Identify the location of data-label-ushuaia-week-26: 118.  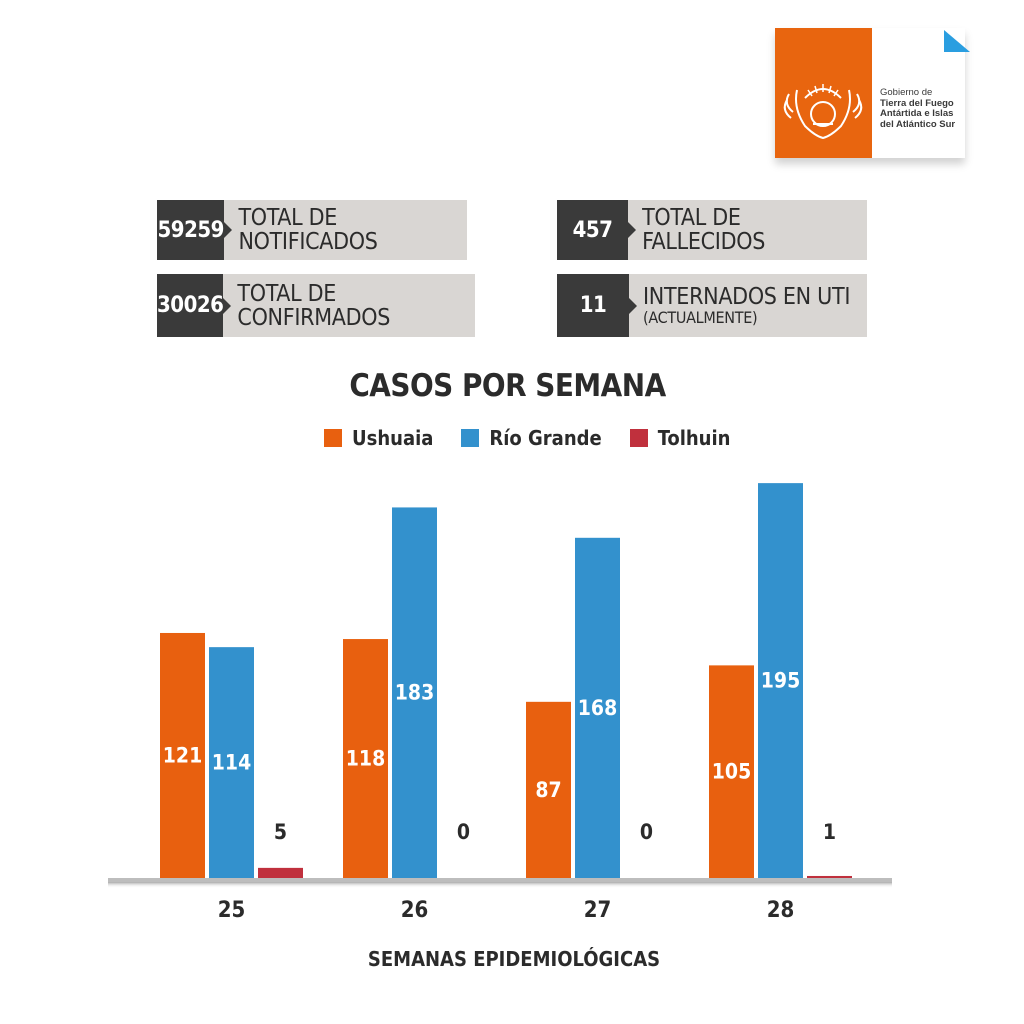
(365, 759).